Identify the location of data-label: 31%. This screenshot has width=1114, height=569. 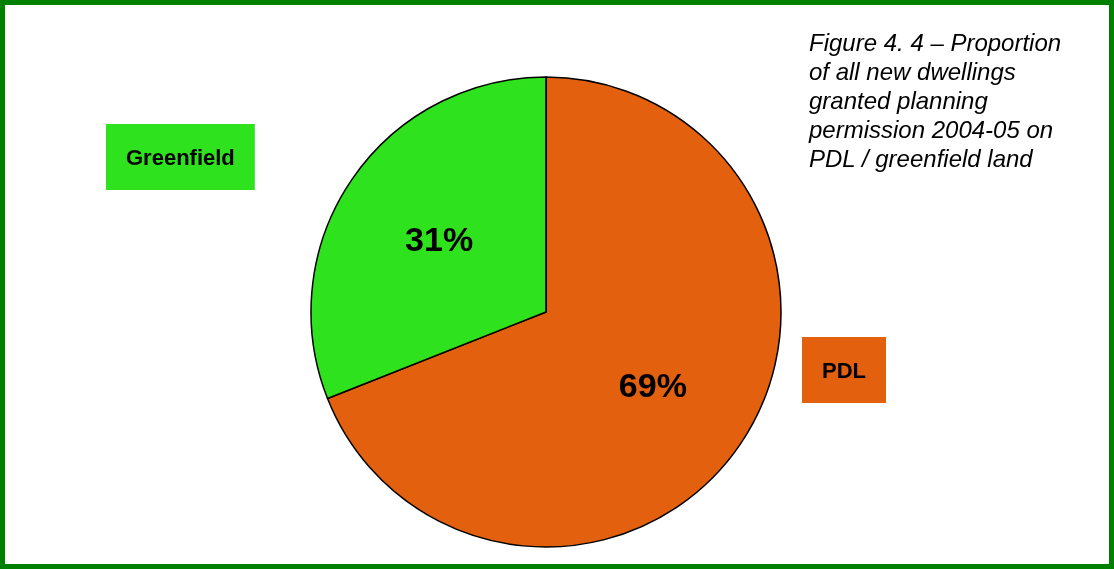
(439, 239).